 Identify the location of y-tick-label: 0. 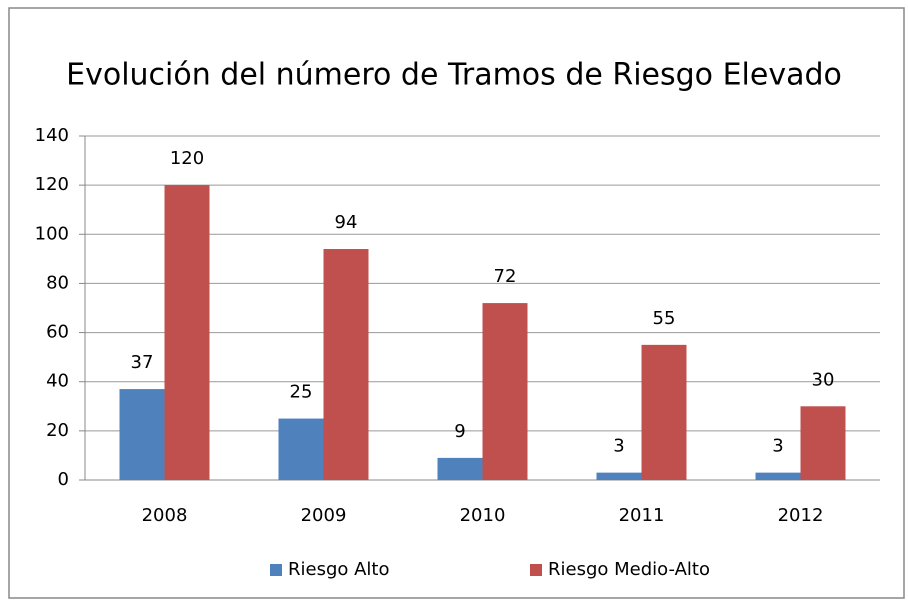
(63, 479).